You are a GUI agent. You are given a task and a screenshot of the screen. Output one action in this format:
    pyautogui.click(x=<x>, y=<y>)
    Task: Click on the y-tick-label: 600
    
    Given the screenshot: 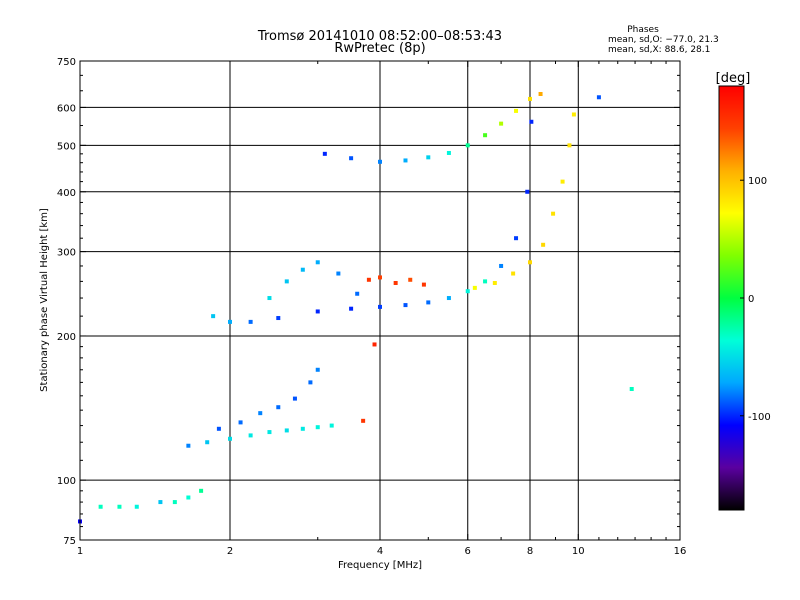 What is the action you would take?
    pyautogui.click(x=66, y=108)
    